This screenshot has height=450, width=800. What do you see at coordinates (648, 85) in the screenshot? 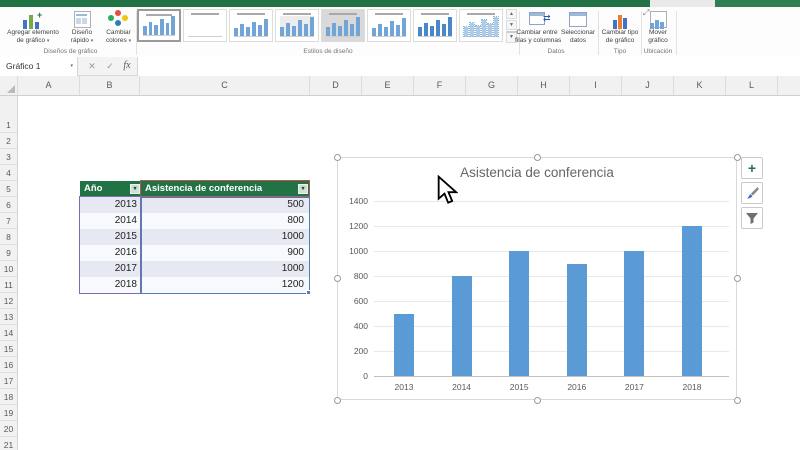
I see `column-header-J: J` at bounding box center [648, 85].